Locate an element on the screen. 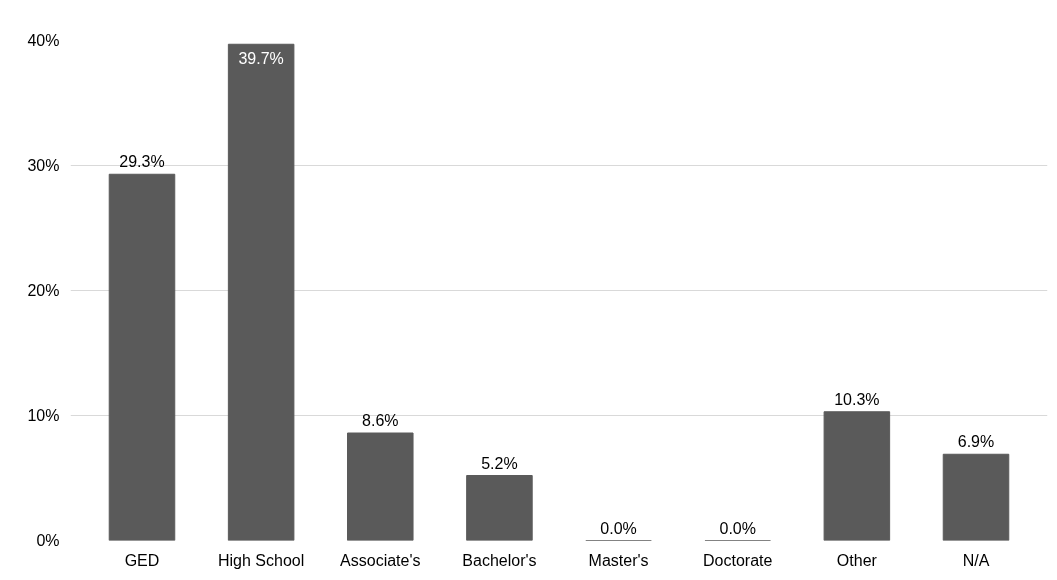  y-tick-label: 20% is located at coordinates (43, 290).